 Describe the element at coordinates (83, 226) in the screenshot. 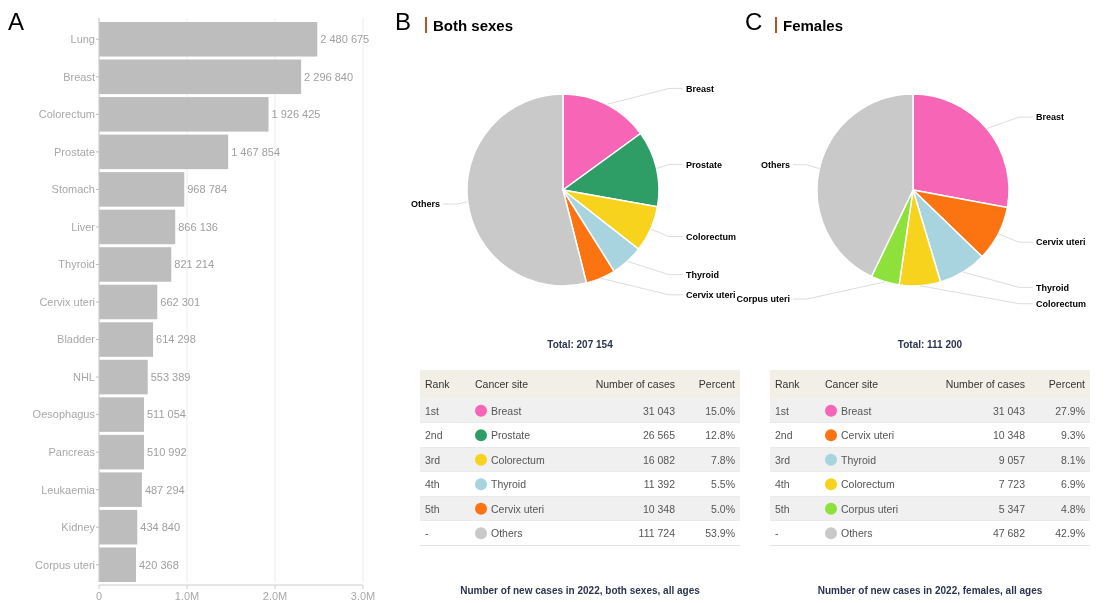

I see `y-tick-label: Liver` at that location.